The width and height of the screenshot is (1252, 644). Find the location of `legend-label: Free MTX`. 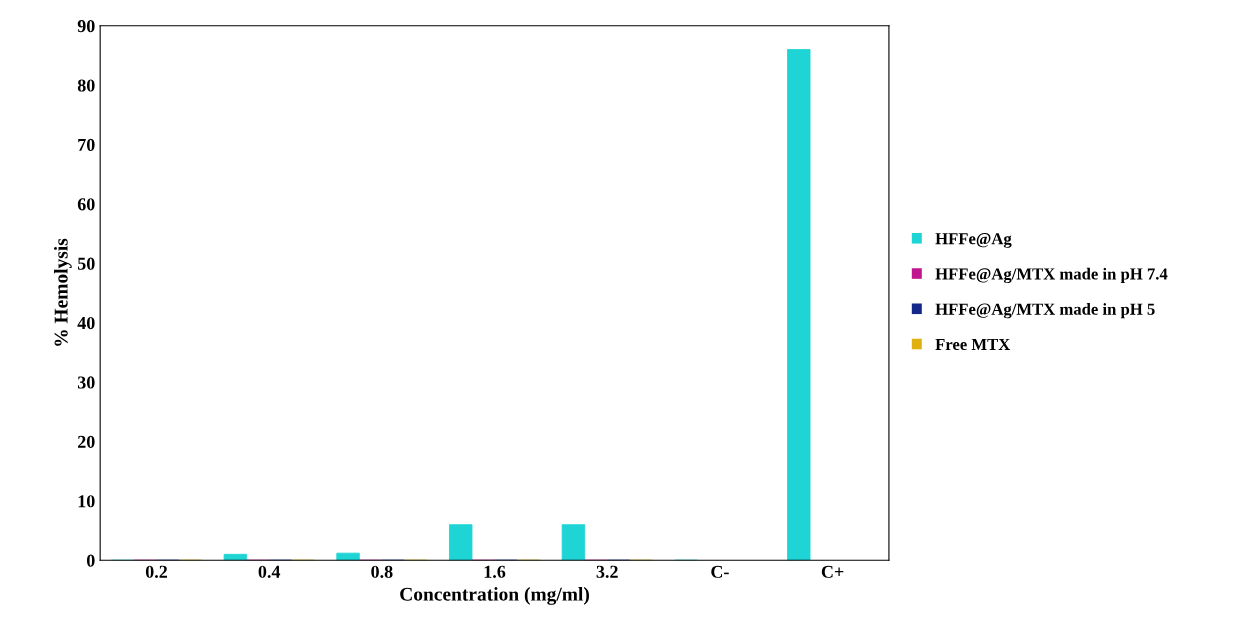

legend-label: Free MTX is located at coordinates (973, 344).